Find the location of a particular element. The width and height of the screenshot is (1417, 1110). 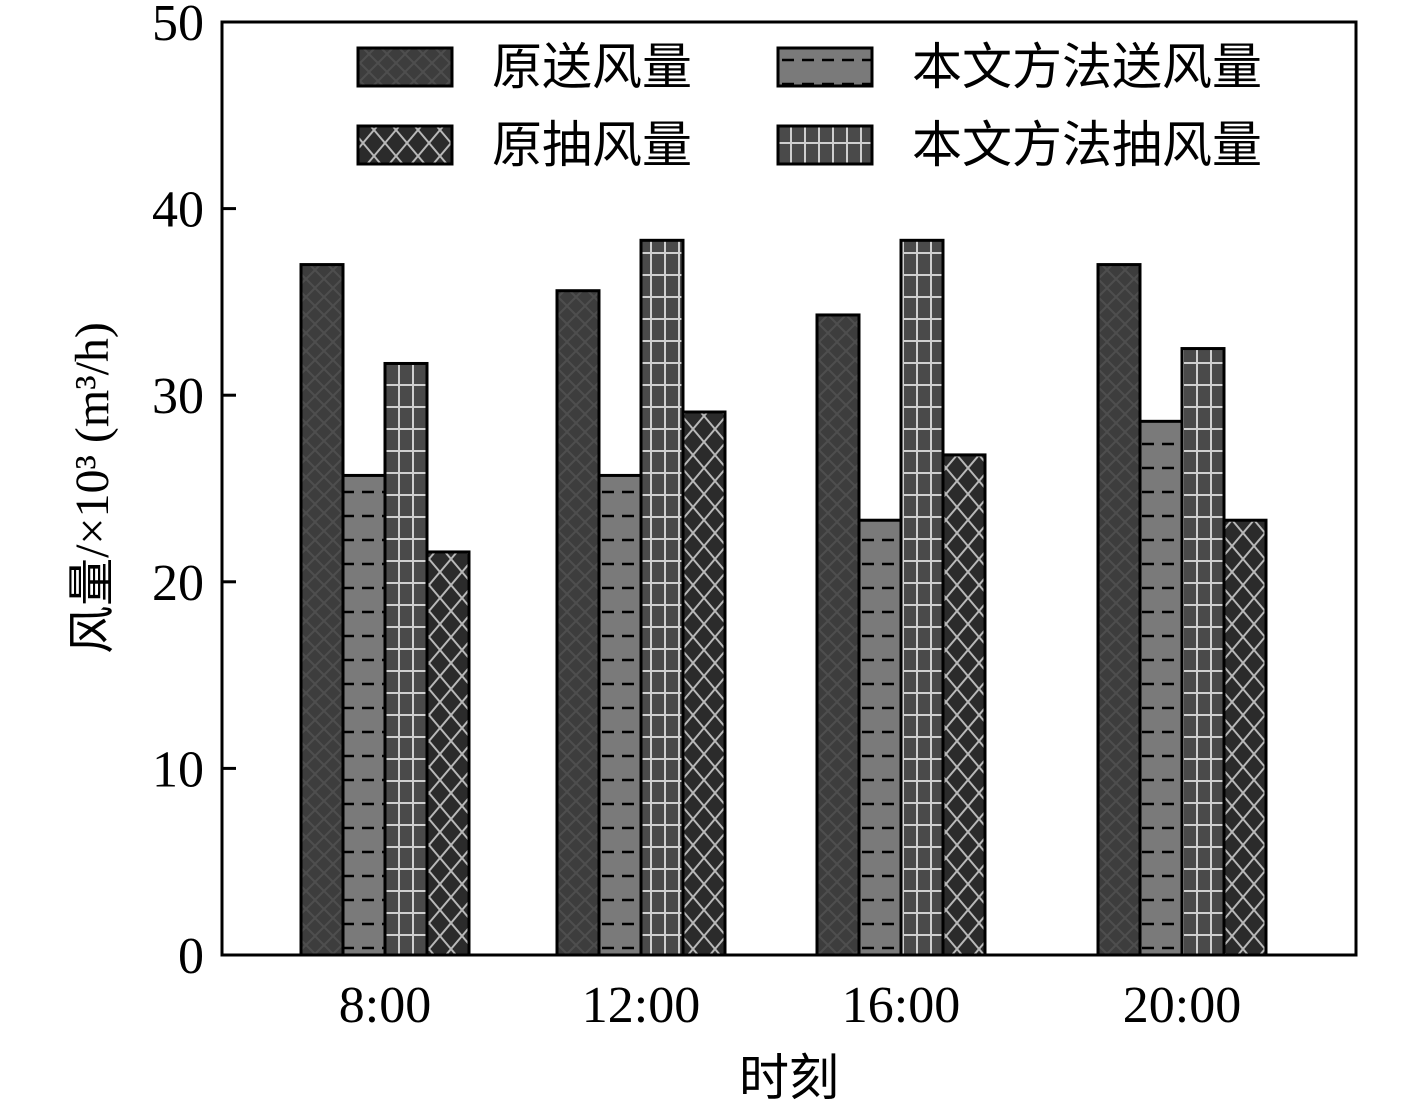

y-tick-label: 40 is located at coordinates (178, 210).